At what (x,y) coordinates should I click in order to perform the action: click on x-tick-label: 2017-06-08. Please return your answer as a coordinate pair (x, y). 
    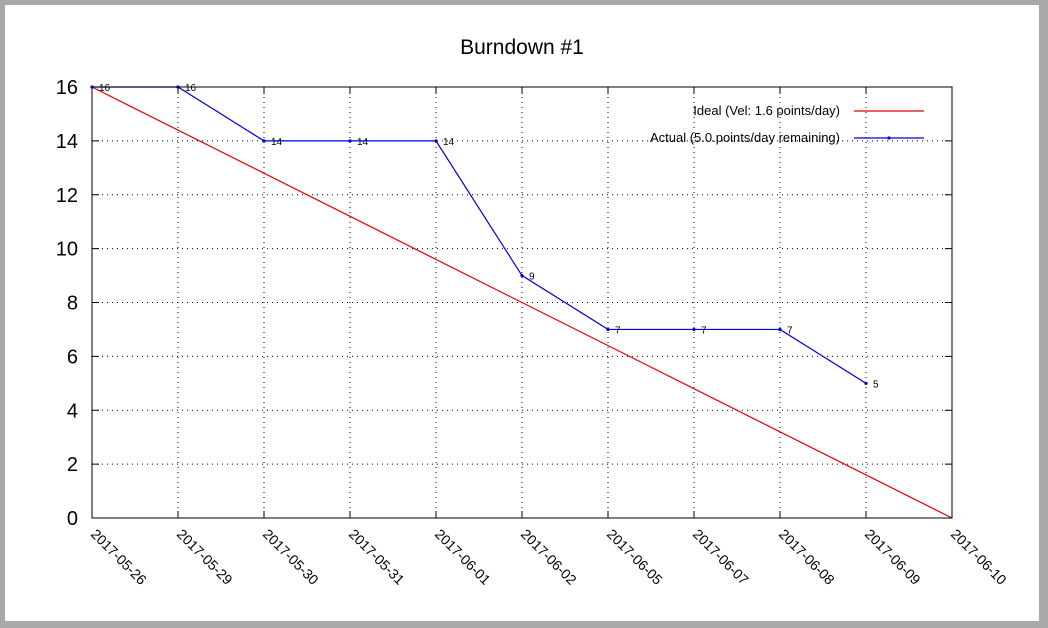
    Looking at the image, I should click on (807, 557).